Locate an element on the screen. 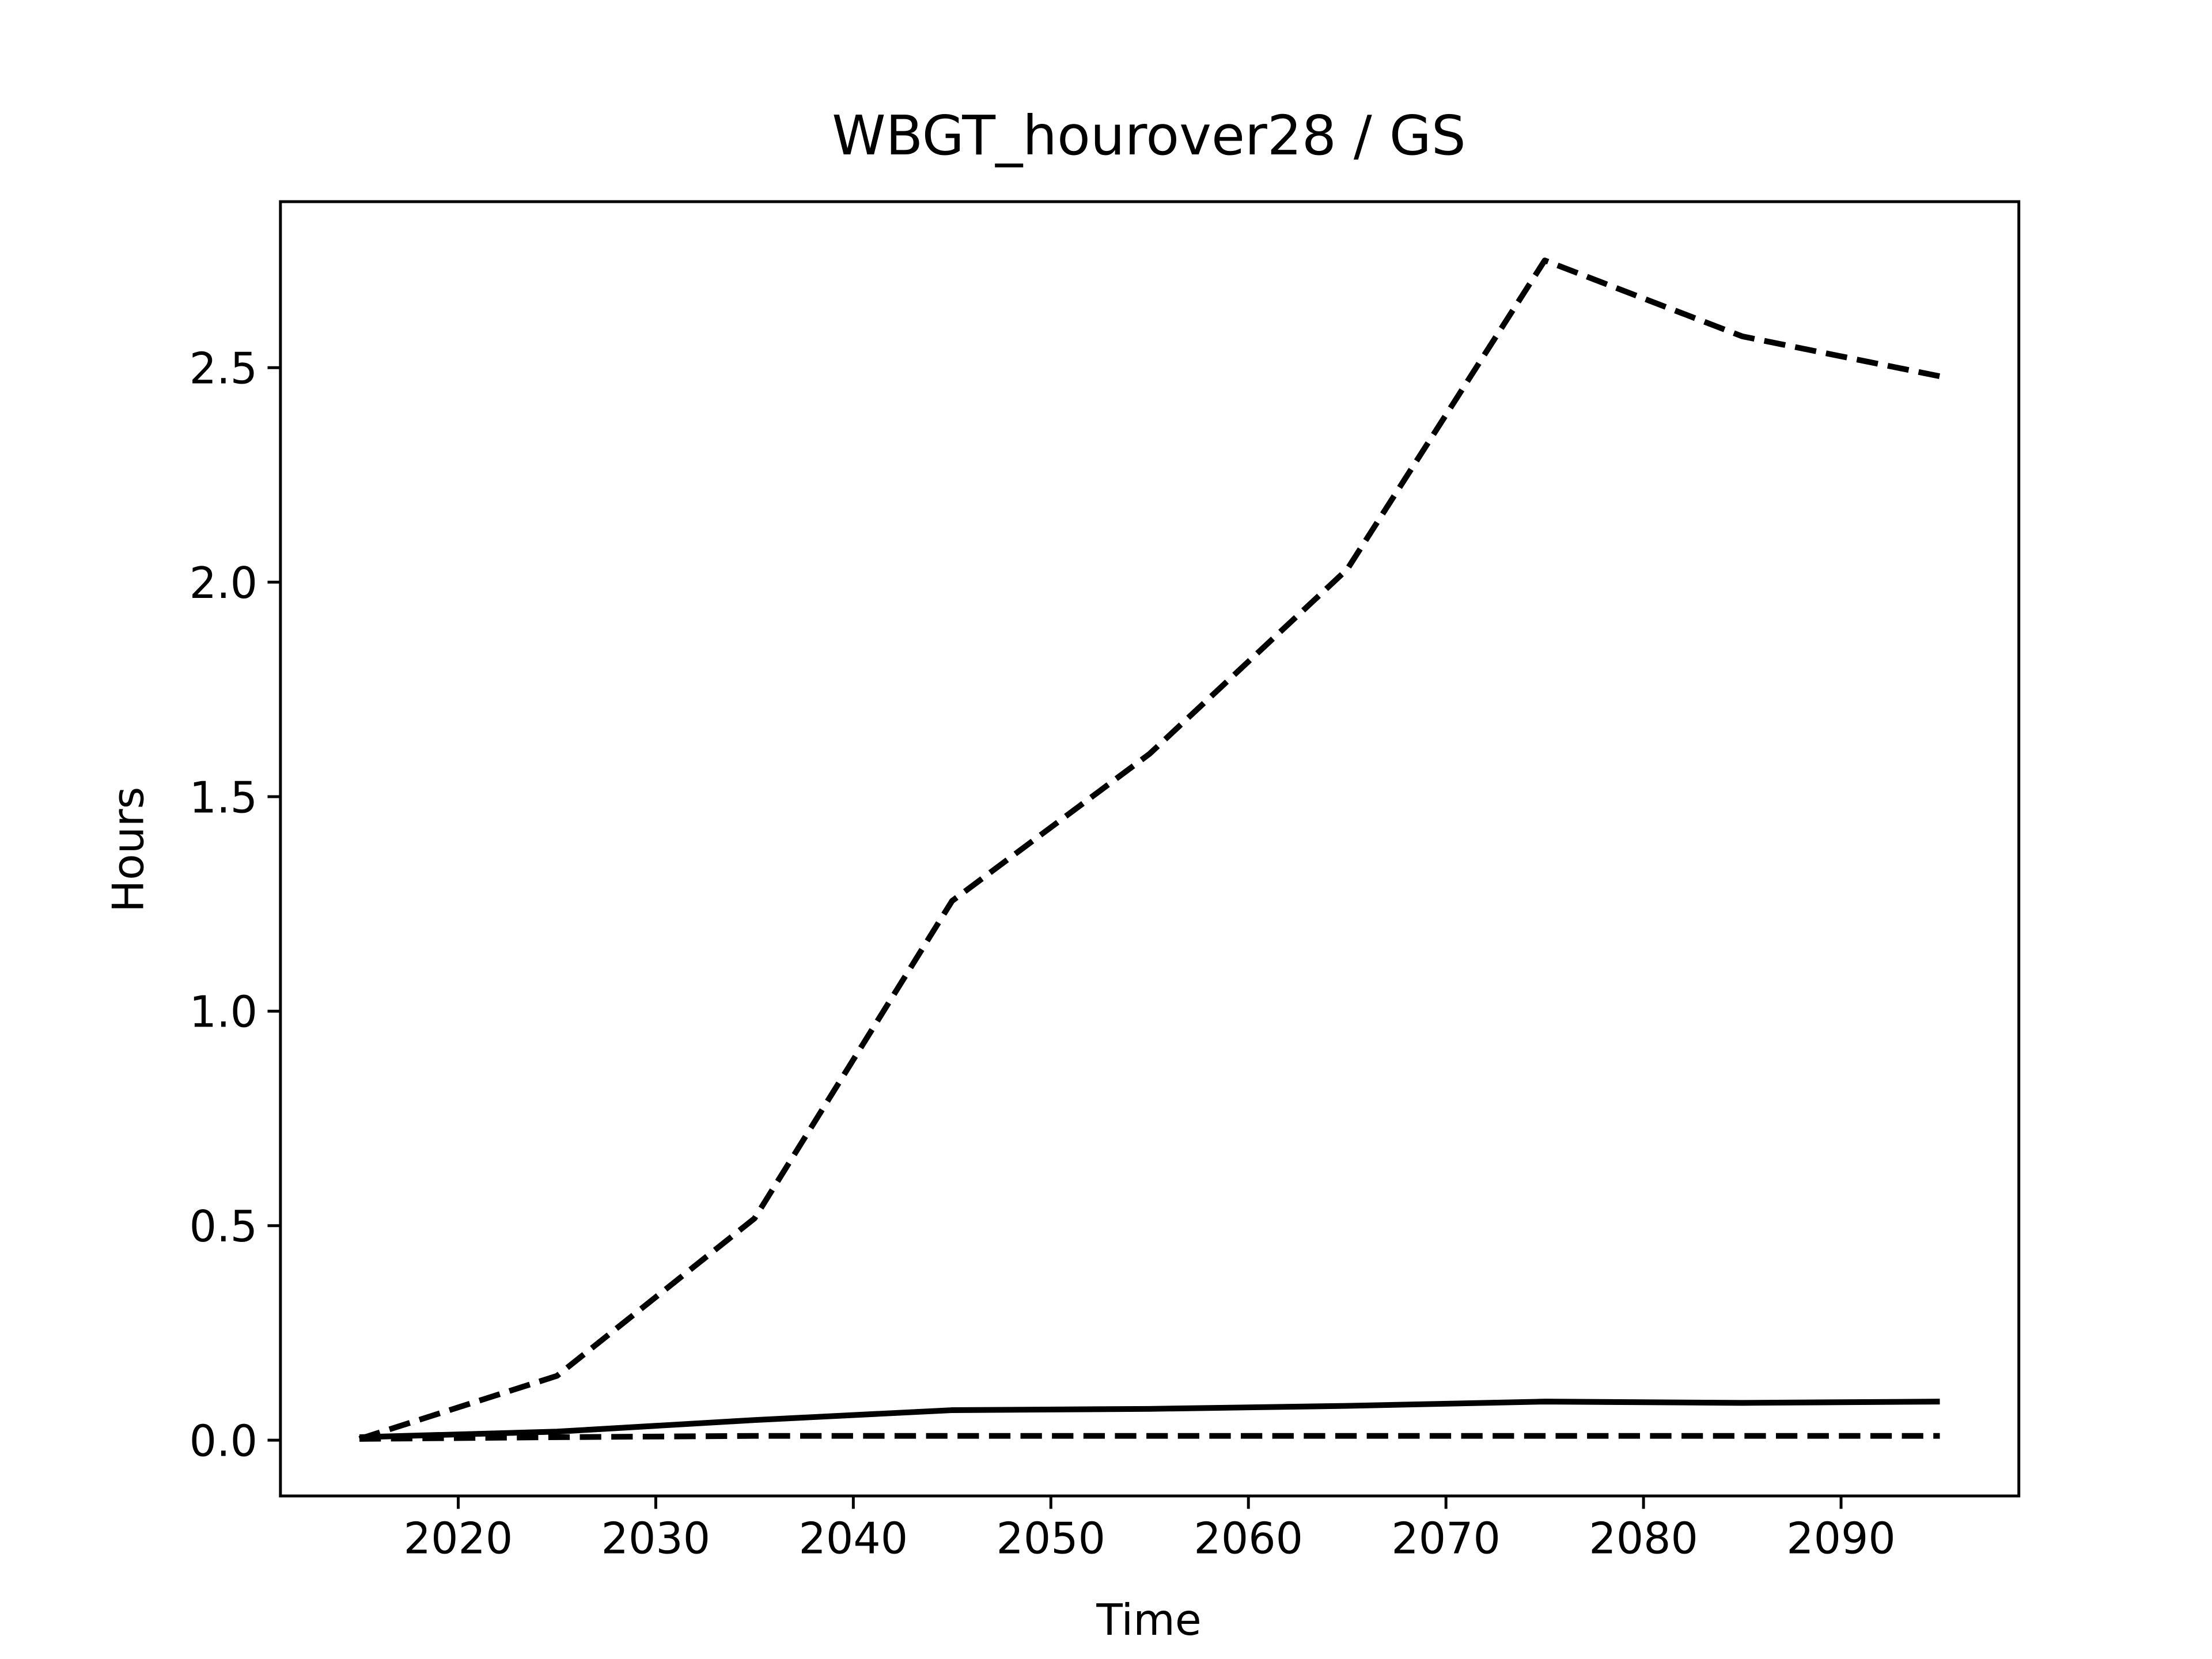 The image size is (2212, 1659). y-tick-label: 1.5 is located at coordinates (223, 797).